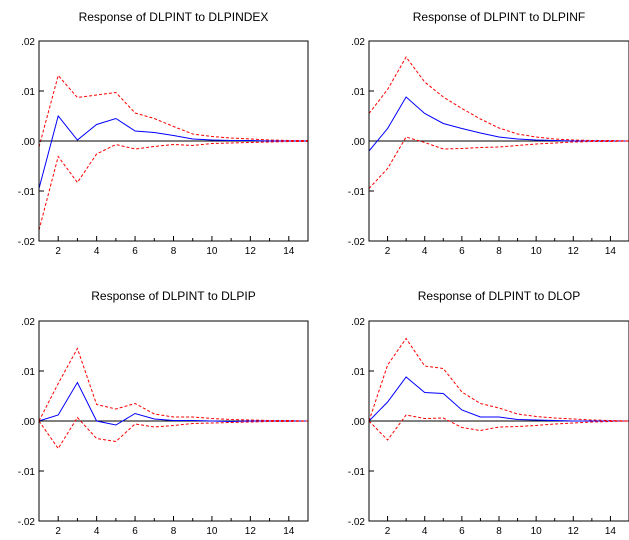 The image size is (629, 540). I want to click on chart-title: Response of DLPINT to DLPINF, so click(499, 17).